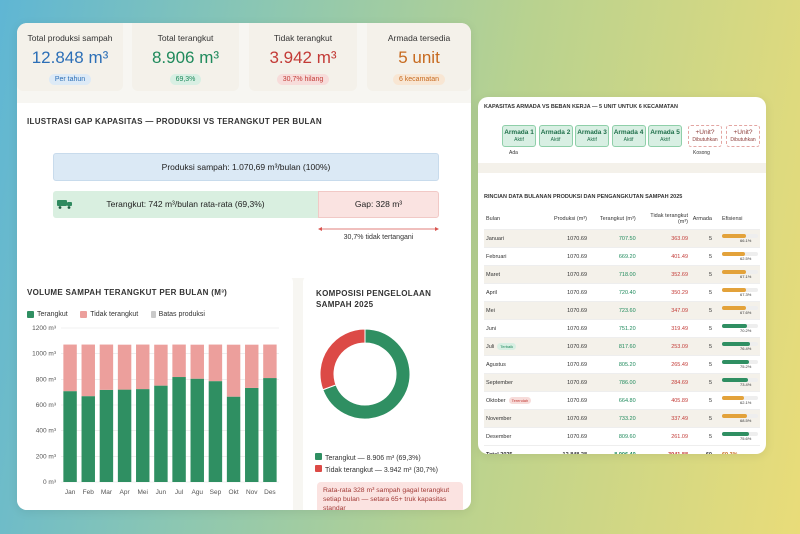 This screenshot has height=534, width=800. I want to click on bar-tidak-terangkut-feb, so click(88, 370).